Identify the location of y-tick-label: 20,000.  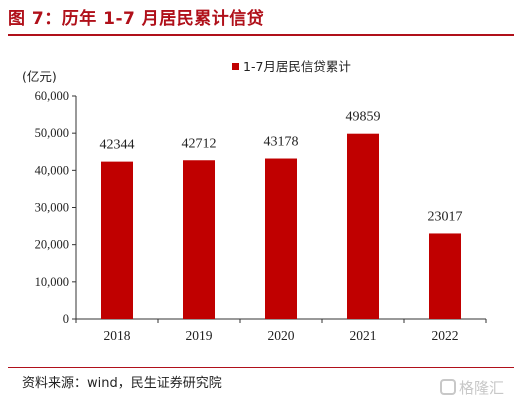
(52, 245).